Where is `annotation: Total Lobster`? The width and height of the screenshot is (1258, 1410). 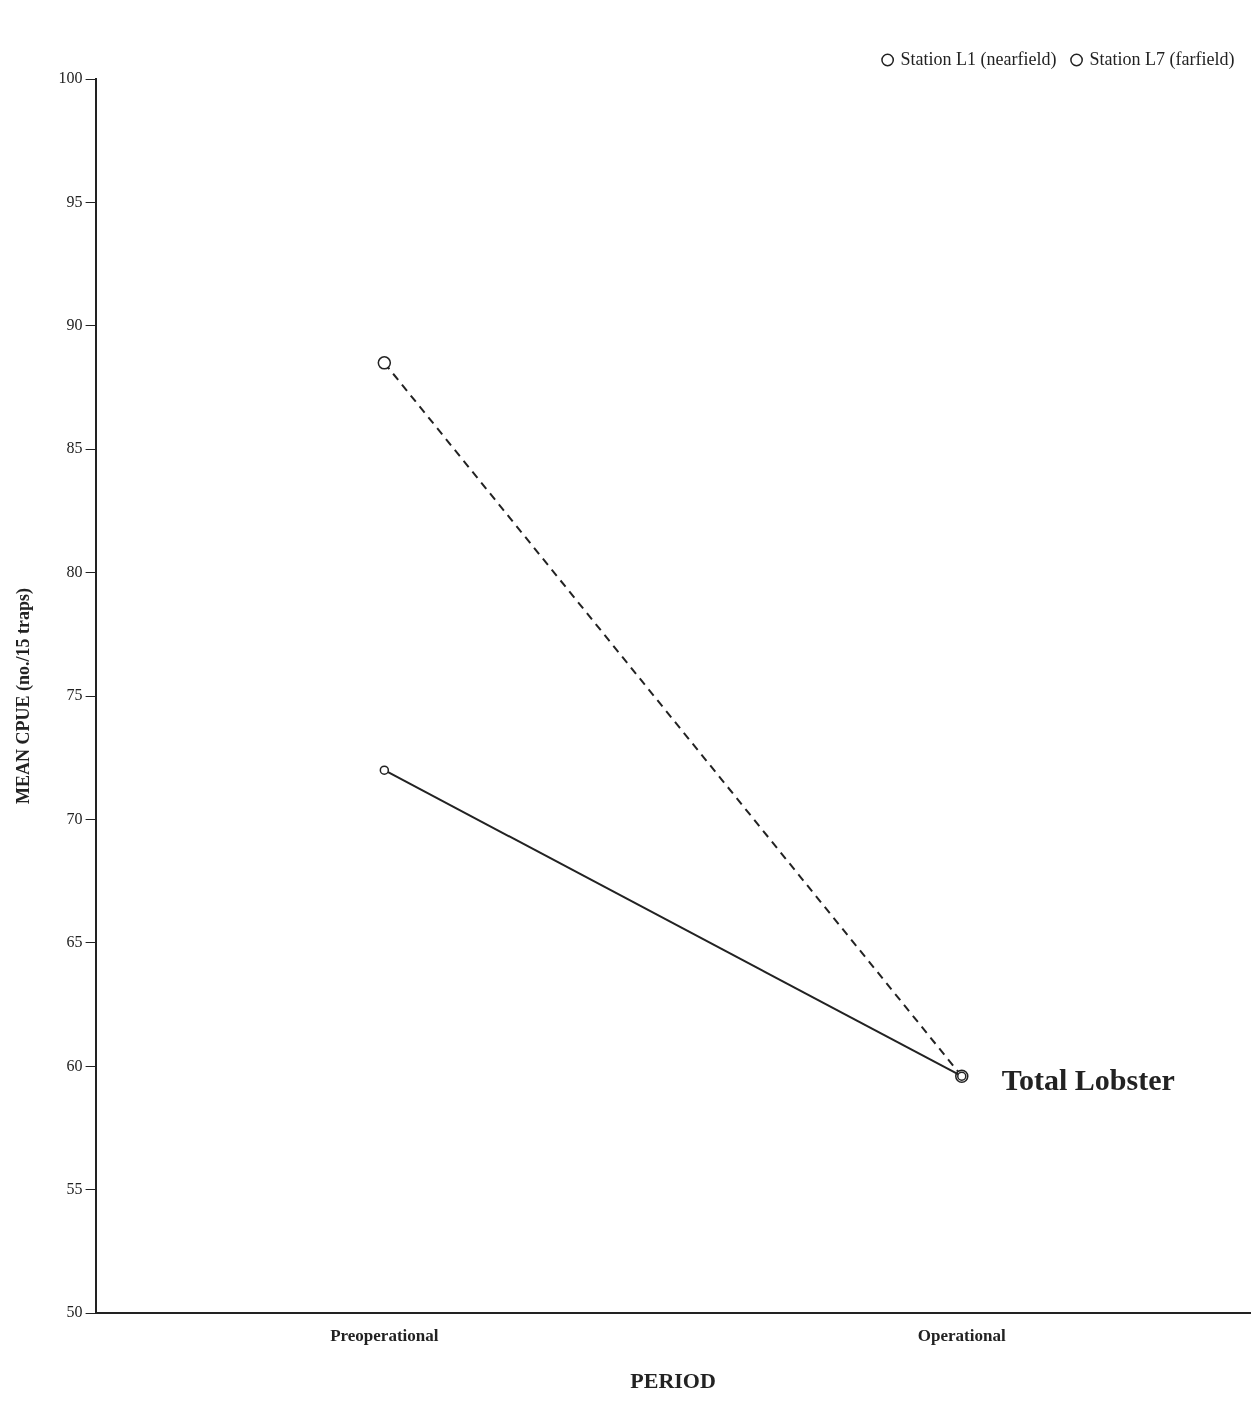
annotation: Total Lobster is located at coordinates (1088, 1079).